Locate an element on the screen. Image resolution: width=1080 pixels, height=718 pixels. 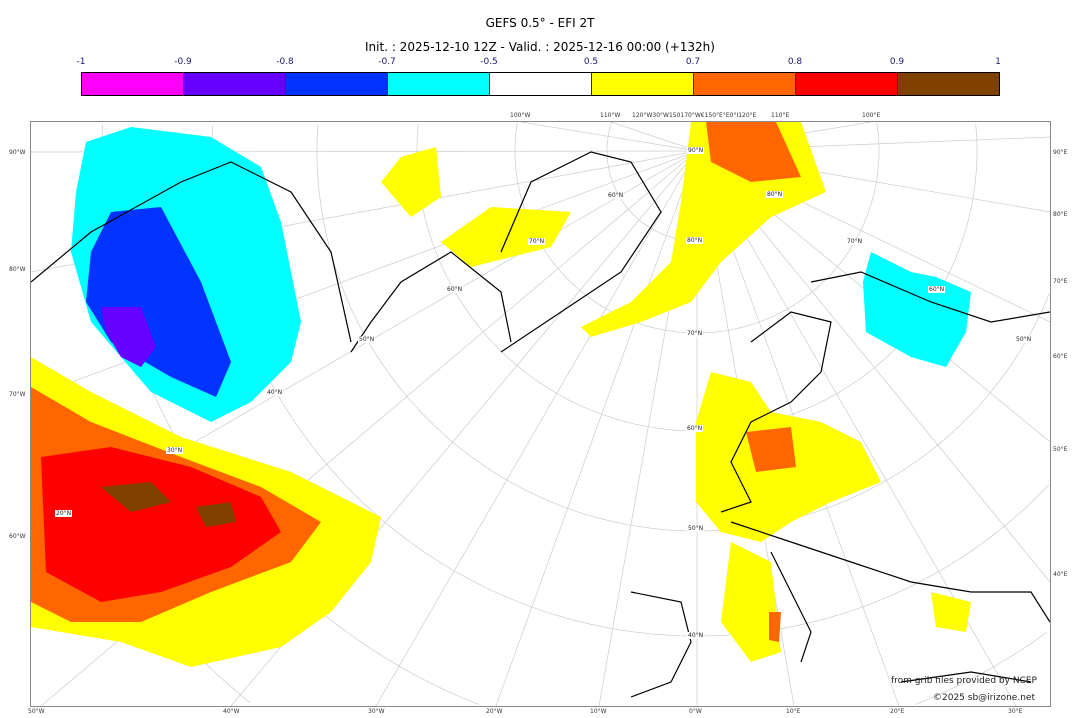
axis-label-right: 40°E is located at coordinates (1060, 574).